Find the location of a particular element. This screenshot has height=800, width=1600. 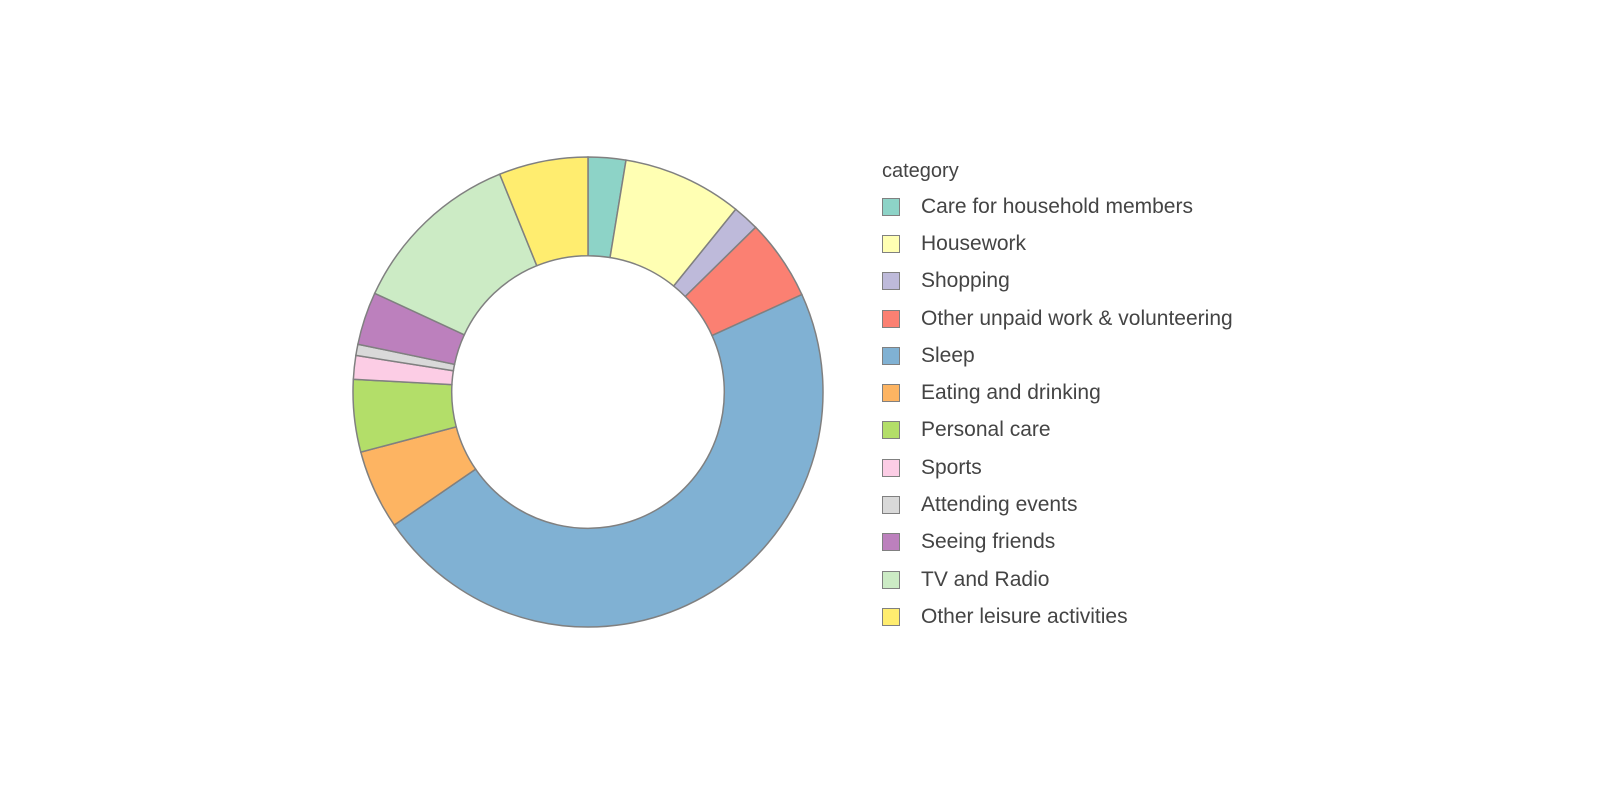

legend-item: TV and Radio is located at coordinates (1057, 579).